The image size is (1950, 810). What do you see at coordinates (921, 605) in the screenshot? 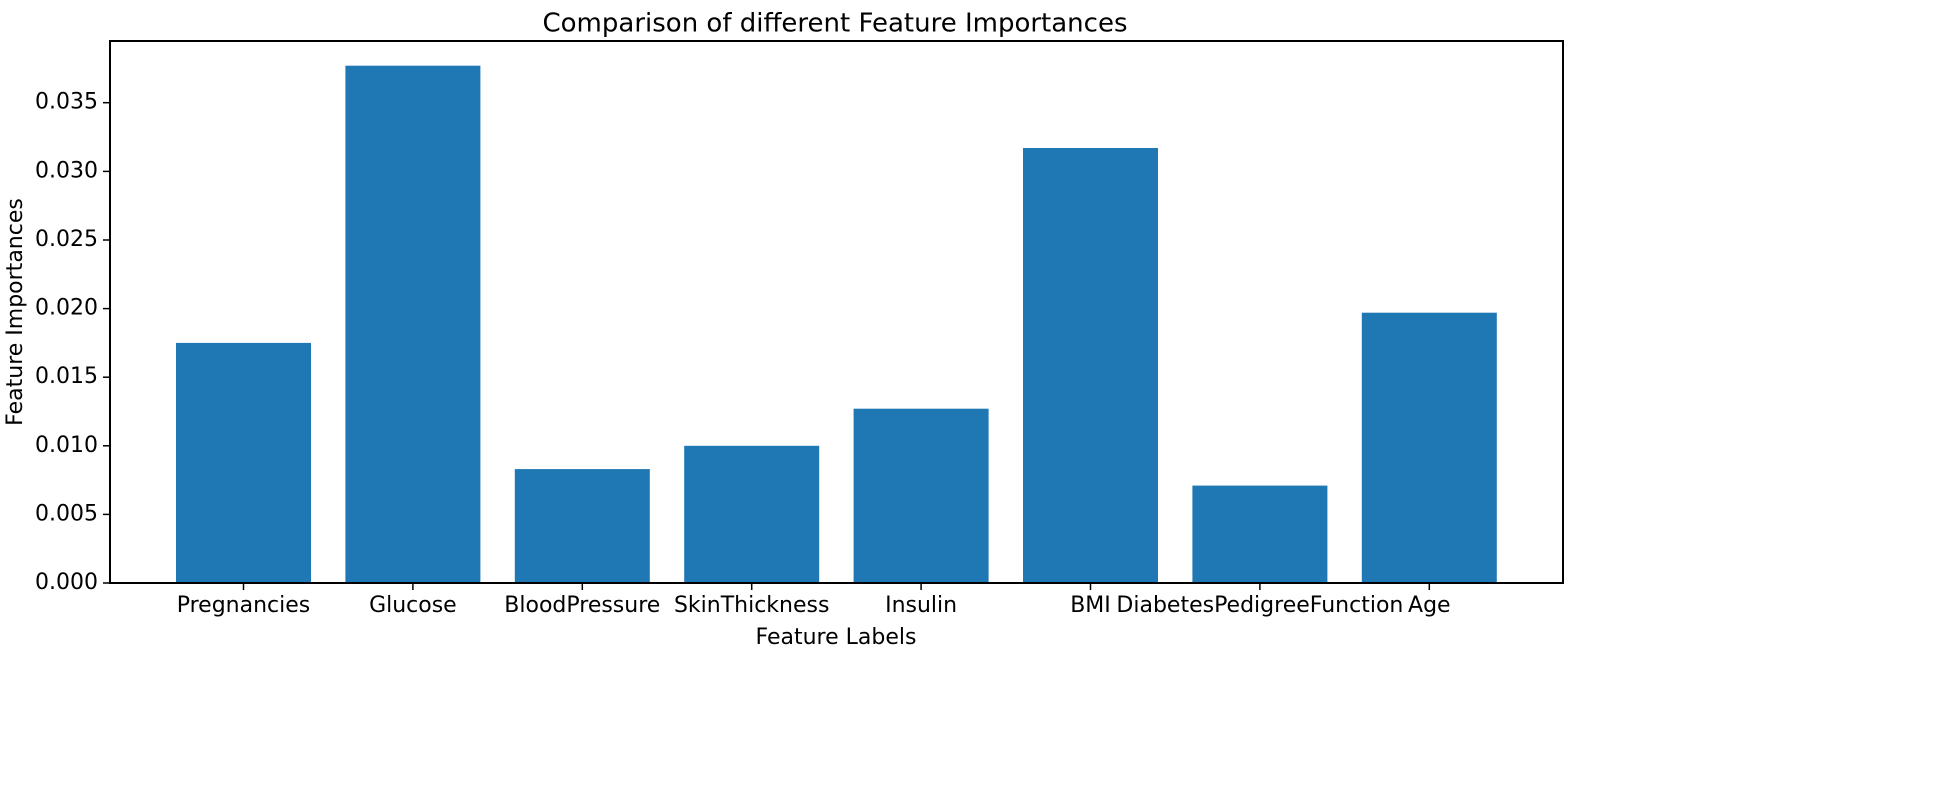
I see `x-tick-label: Insulin` at bounding box center [921, 605].